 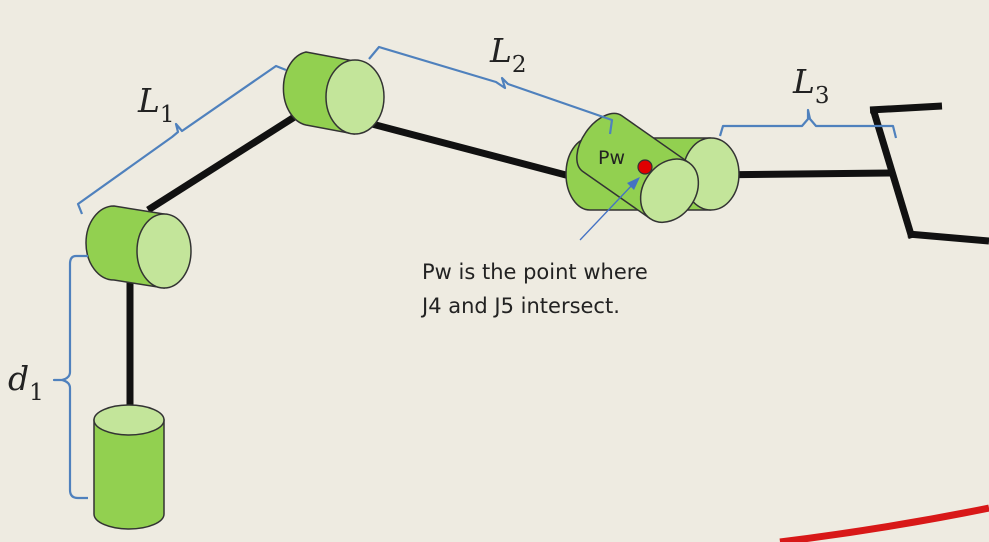 What do you see at coordinates (609, 209) in the screenshot?
I see `pw-arrow` at bounding box center [609, 209].